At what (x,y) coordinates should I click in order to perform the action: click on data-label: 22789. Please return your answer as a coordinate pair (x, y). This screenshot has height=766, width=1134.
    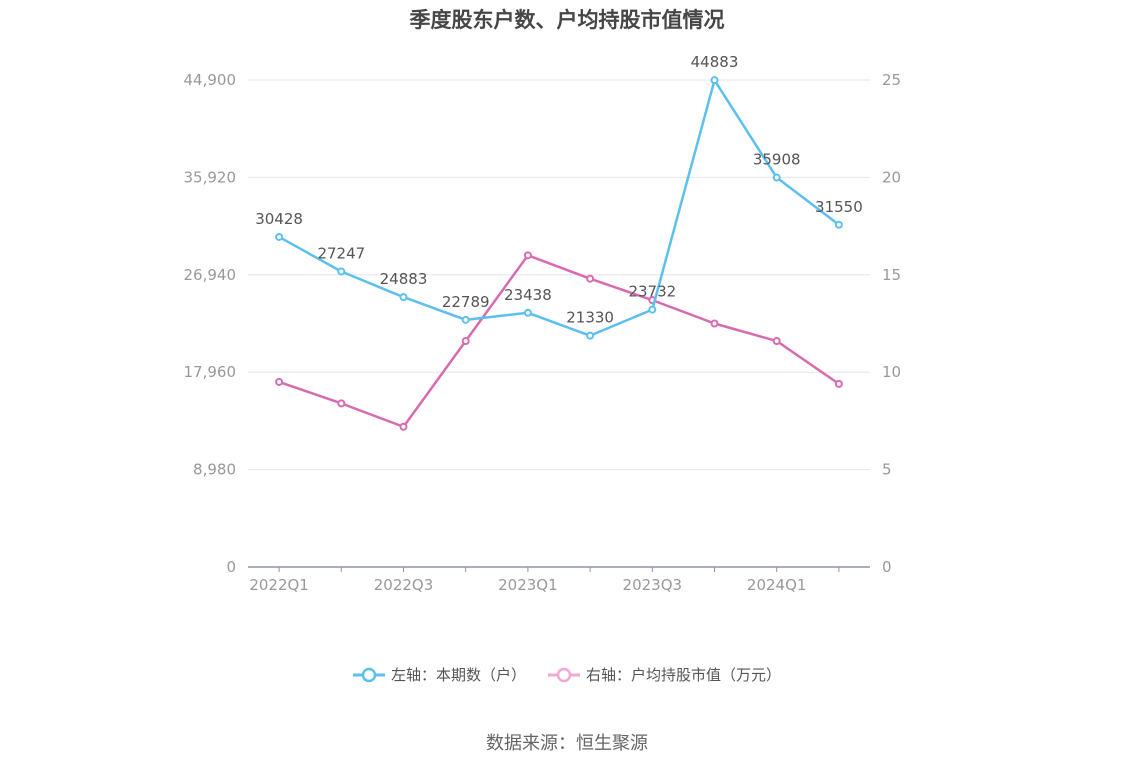
    Looking at the image, I should click on (466, 302).